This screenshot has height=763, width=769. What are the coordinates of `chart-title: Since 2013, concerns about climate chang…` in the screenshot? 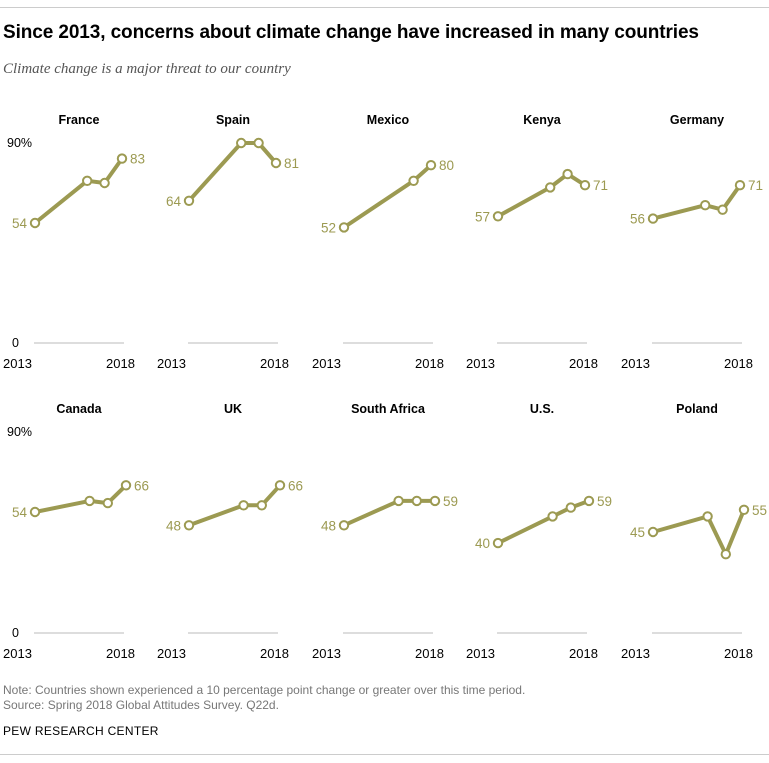 It's located at (351, 32).